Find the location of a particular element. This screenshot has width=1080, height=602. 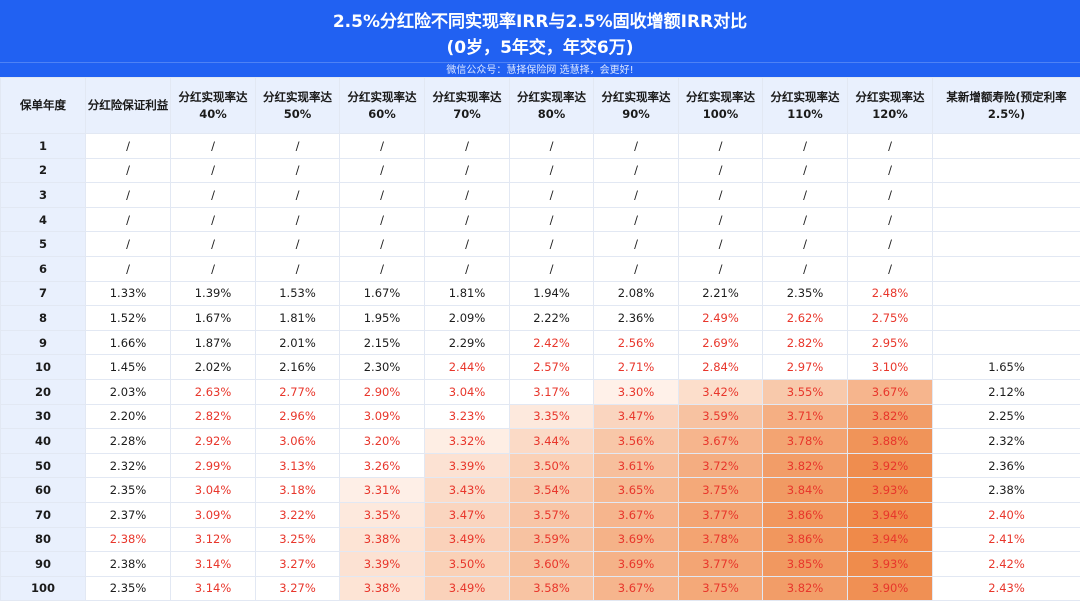

irr-cell: 2.03% is located at coordinates (128, 391).